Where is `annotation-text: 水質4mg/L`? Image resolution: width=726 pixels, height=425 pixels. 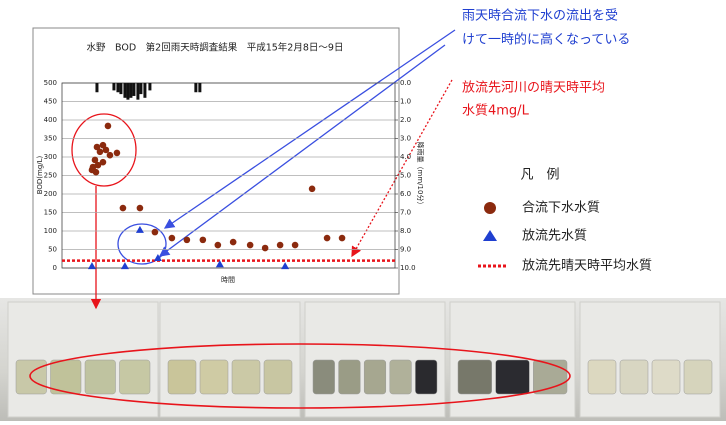 annotation-text: 水質4mg/L is located at coordinates (496, 111).